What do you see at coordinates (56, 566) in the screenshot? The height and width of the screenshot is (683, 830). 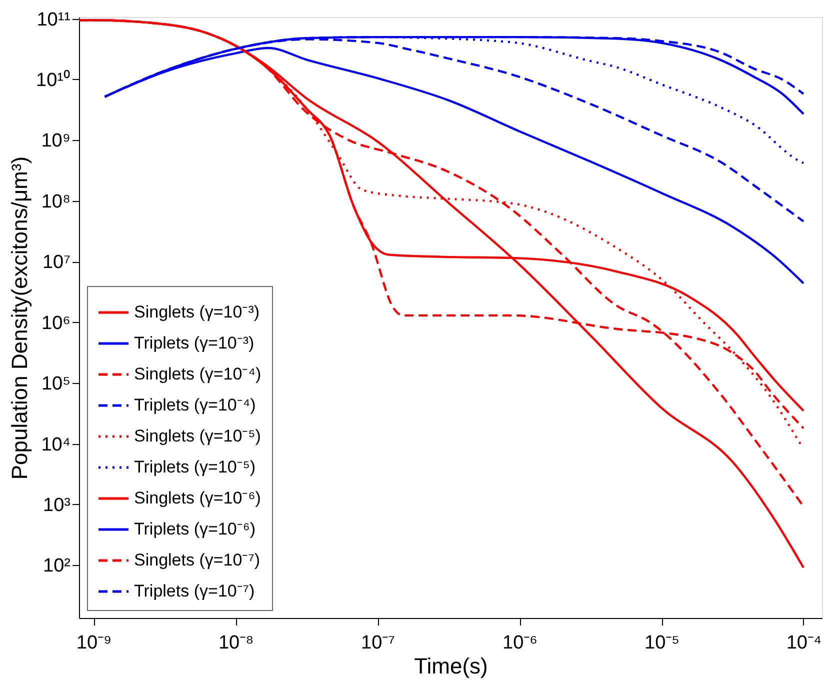 I see `y-tick-label: 10²` at bounding box center [56, 566].